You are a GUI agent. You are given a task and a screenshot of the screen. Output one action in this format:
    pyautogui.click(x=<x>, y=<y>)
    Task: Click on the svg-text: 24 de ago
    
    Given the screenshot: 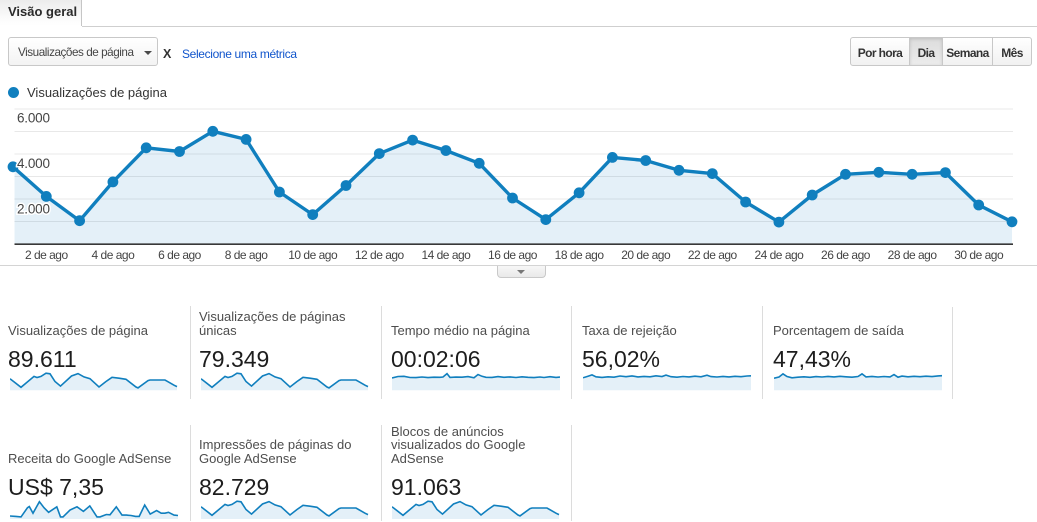 What is the action you would take?
    pyautogui.click(x=779, y=255)
    